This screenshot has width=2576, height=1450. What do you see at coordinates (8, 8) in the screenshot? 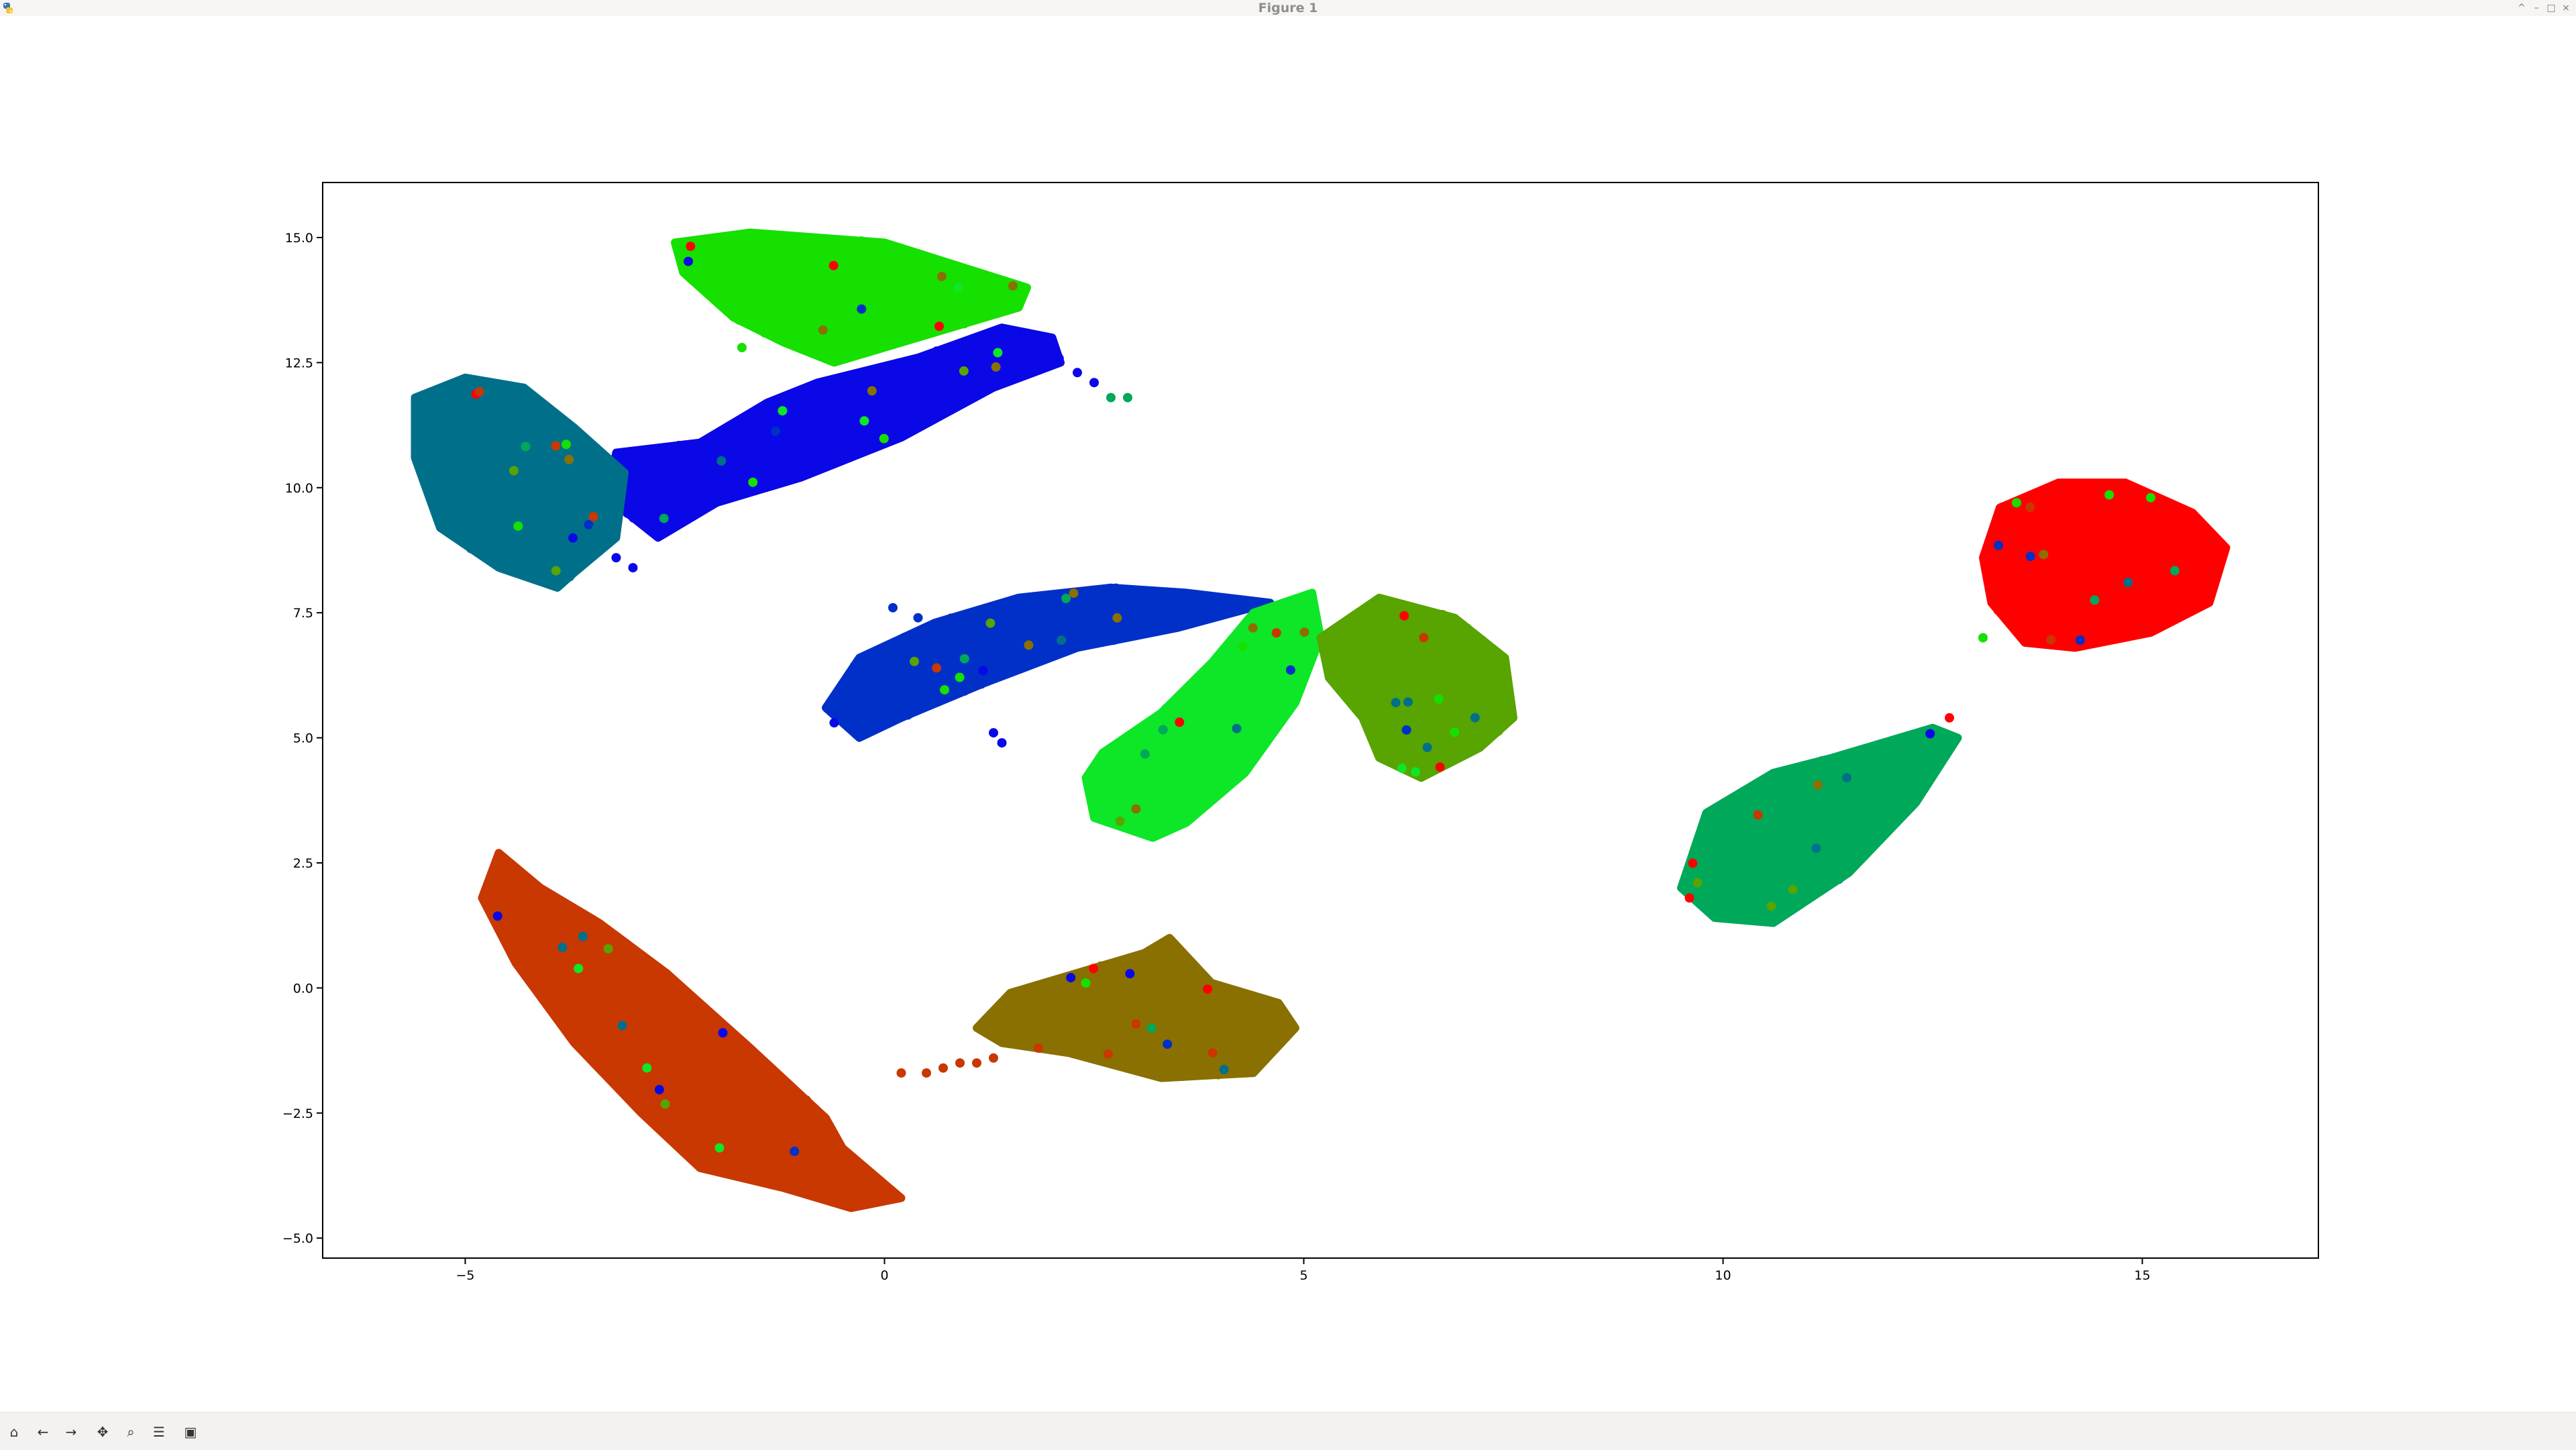
I see `python-app-icon` at bounding box center [8, 8].